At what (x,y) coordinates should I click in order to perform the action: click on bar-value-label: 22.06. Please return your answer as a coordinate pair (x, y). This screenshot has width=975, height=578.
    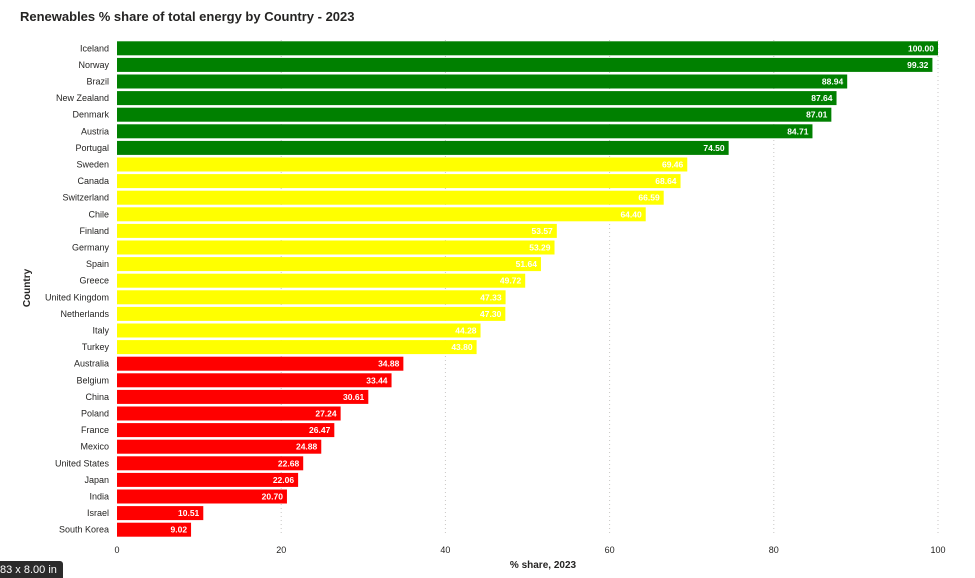
    Looking at the image, I should click on (284, 480).